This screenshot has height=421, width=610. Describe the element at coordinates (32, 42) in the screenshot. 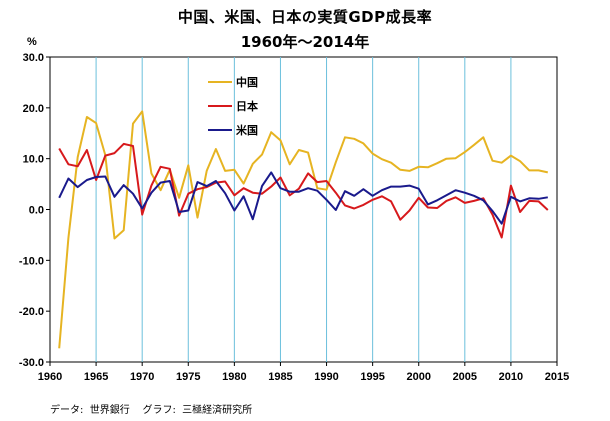

I see `y-axis-unit: %` at that location.